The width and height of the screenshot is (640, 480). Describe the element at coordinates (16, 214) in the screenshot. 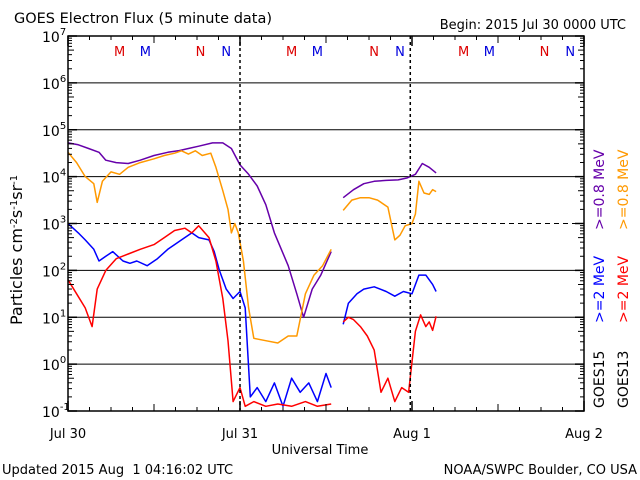

I see `y-axis-label-base-2: s` at that location.